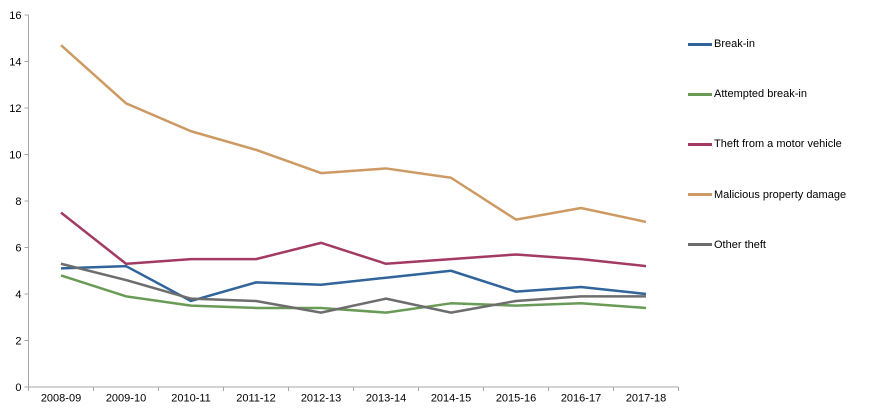 This screenshot has width=869, height=416. What do you see at coordinates (18, 249) in the screenshot?
I see `y-axis-tick-label: 6` at bounding box center [18, 249].